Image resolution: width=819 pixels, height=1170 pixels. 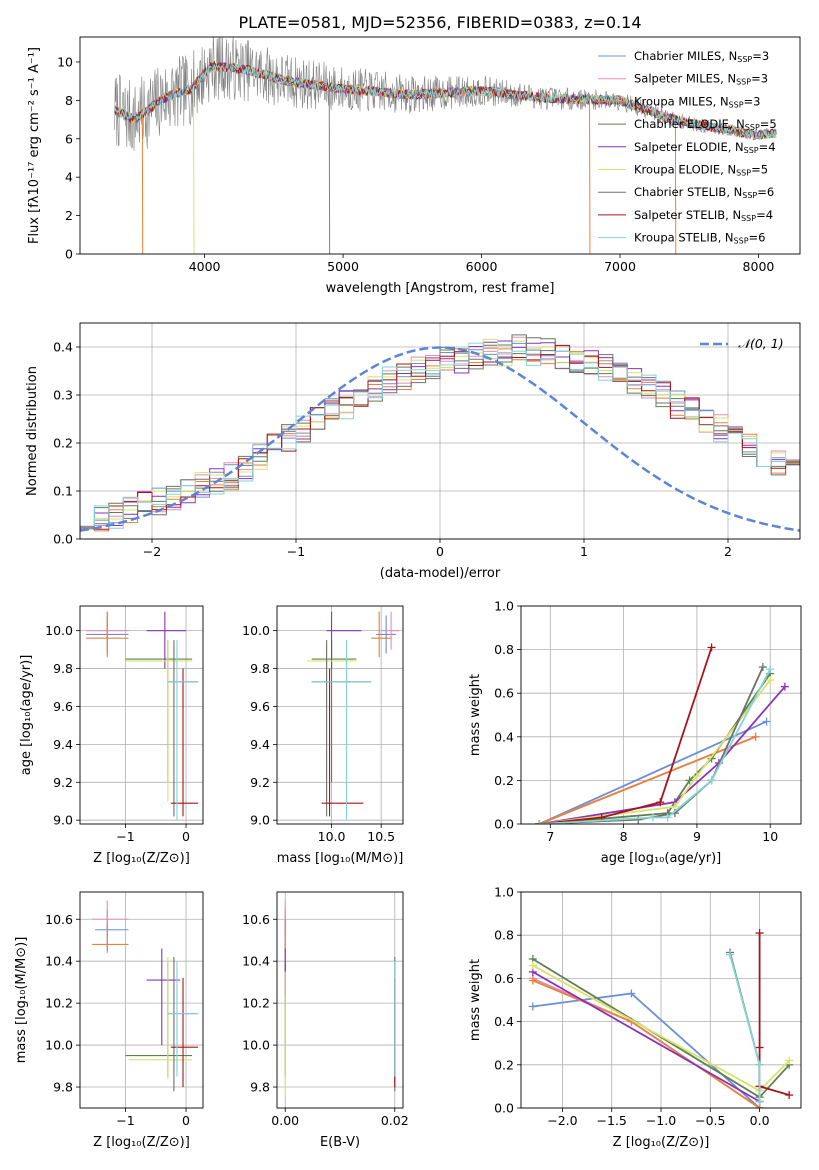 I want to click on legend-entry: Salpeter MILES, NSSP=3, so click(x=701, y=79).